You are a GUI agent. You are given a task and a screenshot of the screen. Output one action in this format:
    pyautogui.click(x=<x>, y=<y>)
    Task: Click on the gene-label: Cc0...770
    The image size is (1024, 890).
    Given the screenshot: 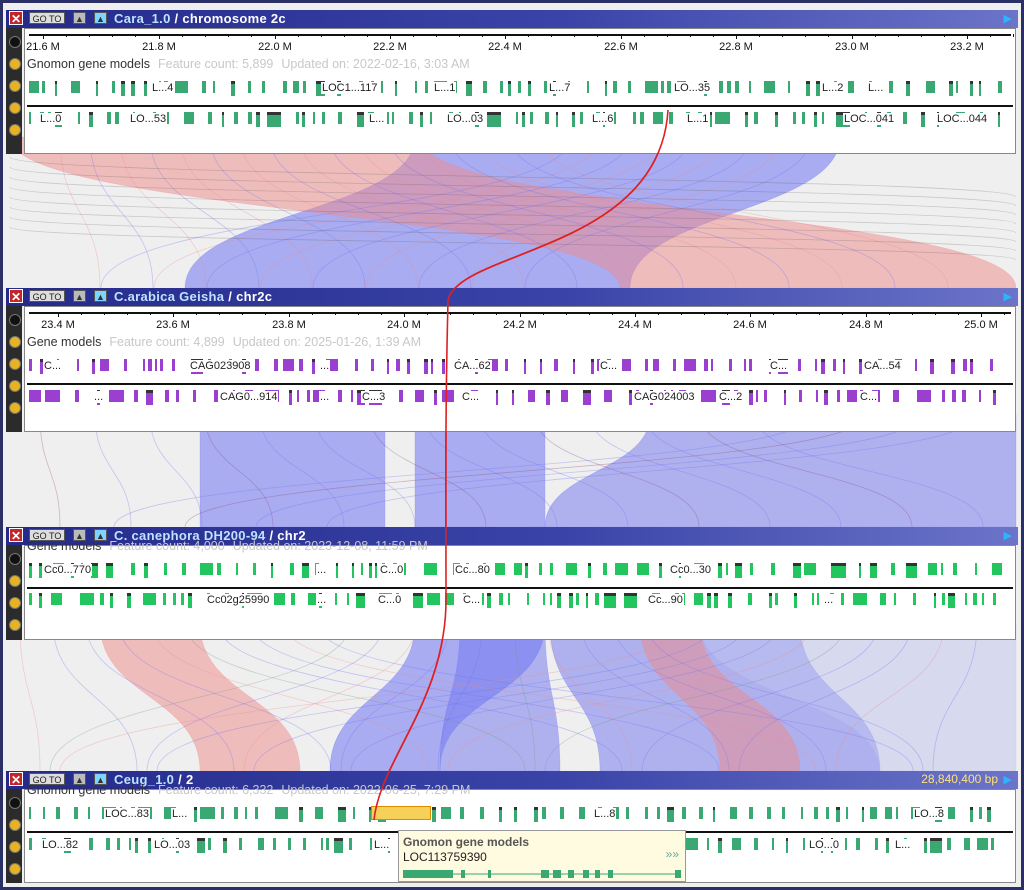 What is the action you would take?
    pyautogui.click(x=68, y=570)
    